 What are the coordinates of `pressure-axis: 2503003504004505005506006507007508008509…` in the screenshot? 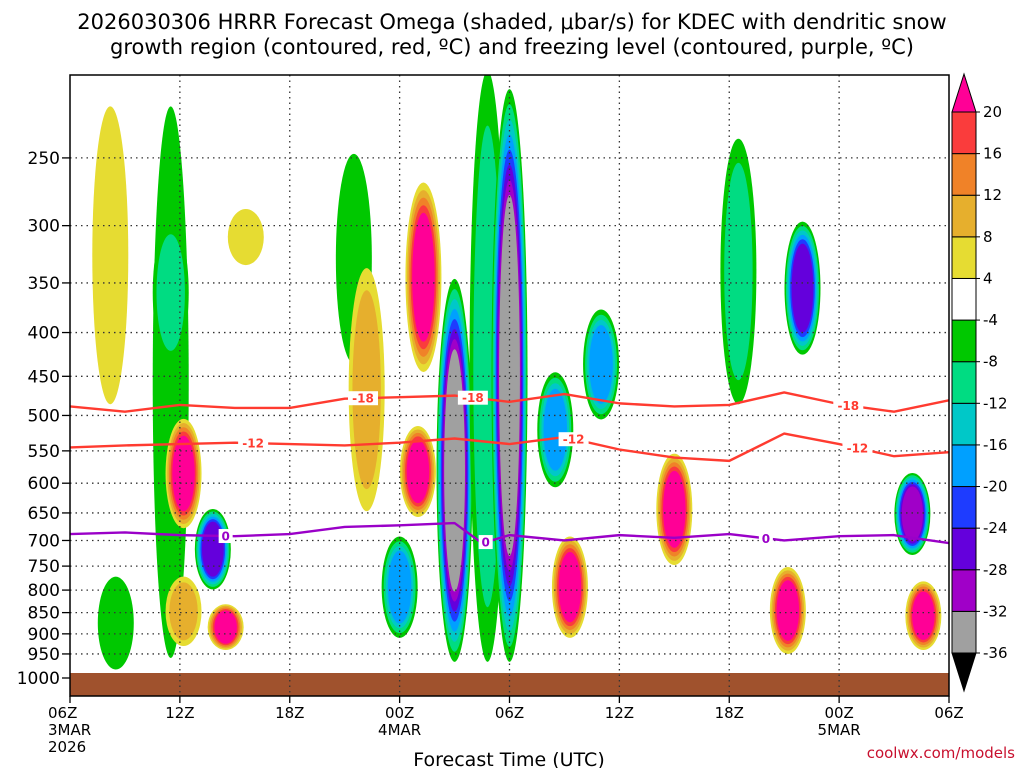 It's located at (43, 419).